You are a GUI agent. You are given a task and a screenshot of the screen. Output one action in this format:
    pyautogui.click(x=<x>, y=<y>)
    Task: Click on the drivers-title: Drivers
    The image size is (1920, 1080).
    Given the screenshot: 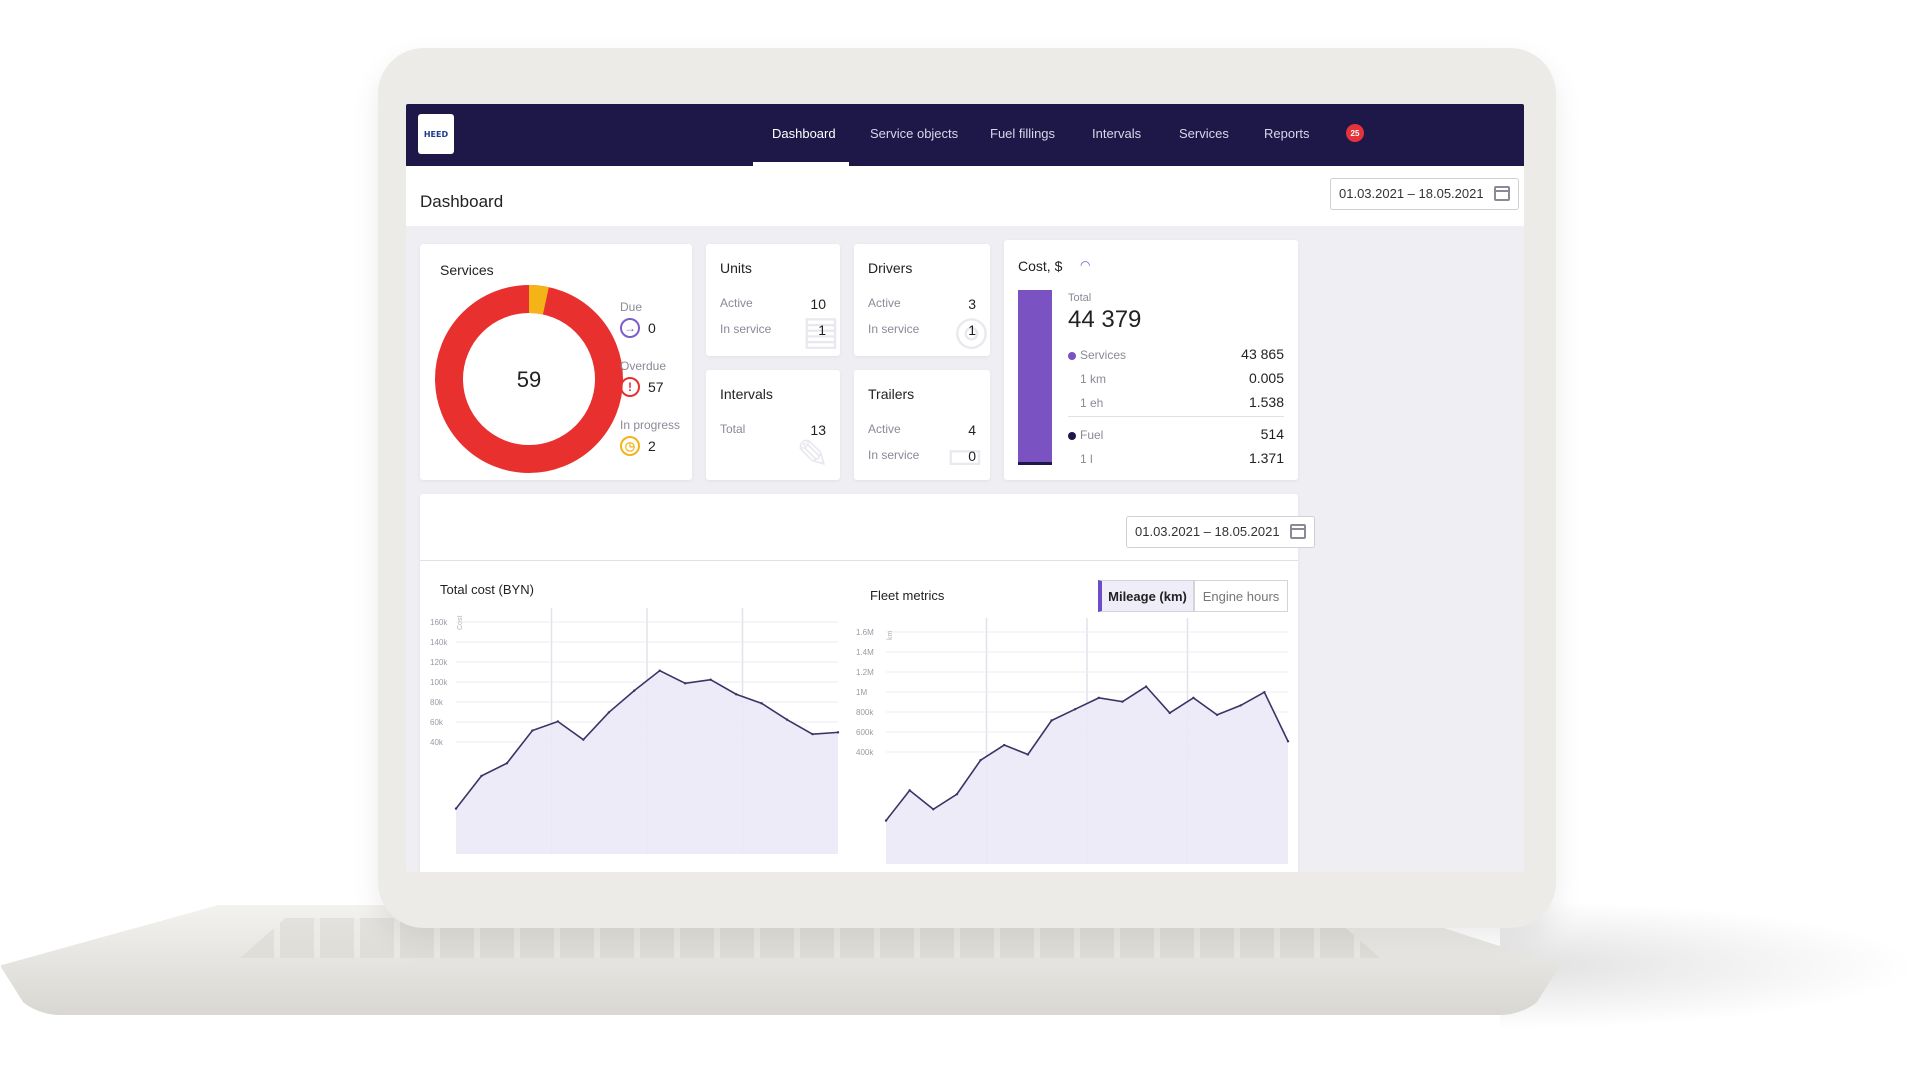 What is the action you would take?
    pyautogui.click(x=890, y=268)
    